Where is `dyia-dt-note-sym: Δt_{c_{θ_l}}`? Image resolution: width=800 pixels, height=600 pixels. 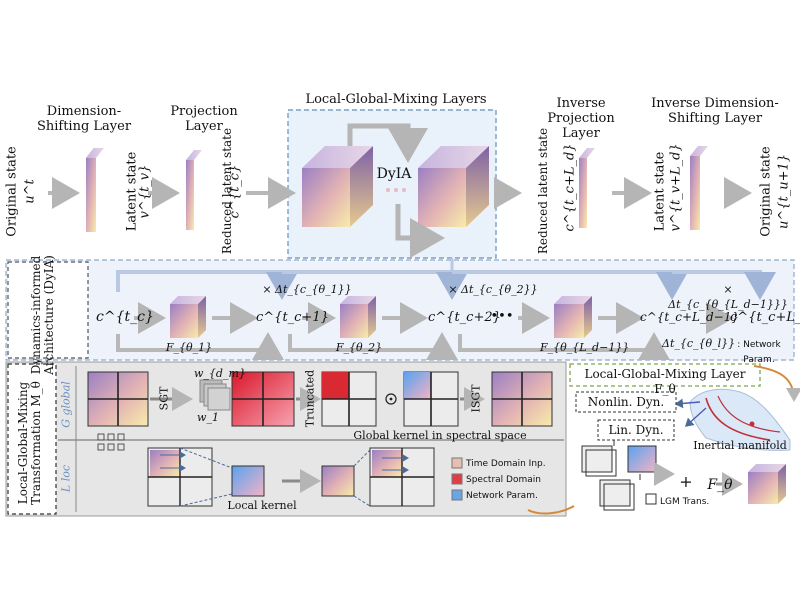
dyia-dt-note-sym: Δt_{c_{θ_l}} is located at coordinates (699, 343).